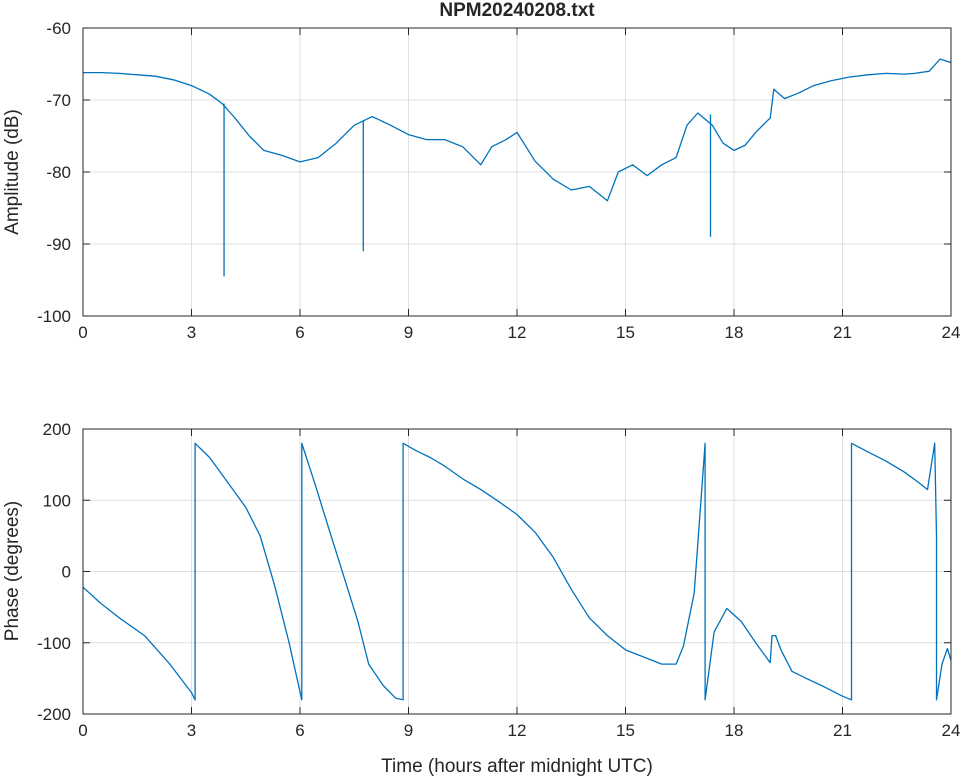  Describe the element at coordinates (191, 730) in the screenshot. I see `phase-xtick-label: 3` at that location.